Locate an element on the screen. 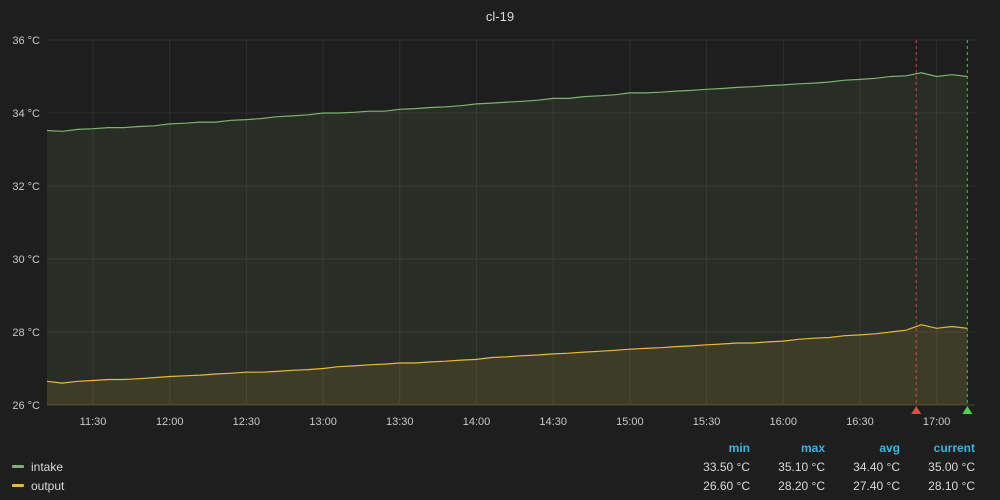  x-tick-label: 12:00 is located at coordinates (170, 422).